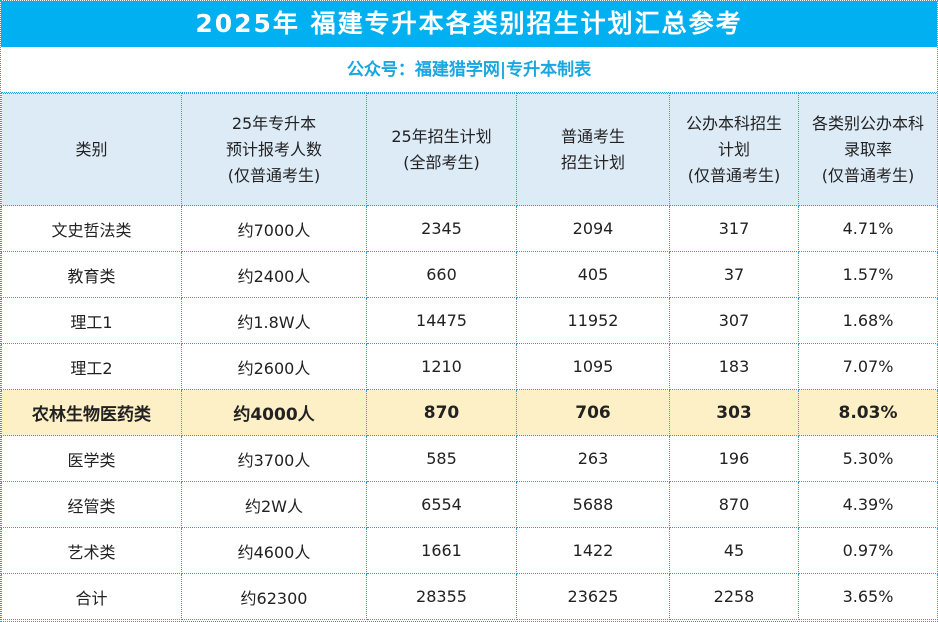 Image resolution: width=938 pixels, height=622 pixels. I want to click on table-cell: 11952, so click(593, 320).